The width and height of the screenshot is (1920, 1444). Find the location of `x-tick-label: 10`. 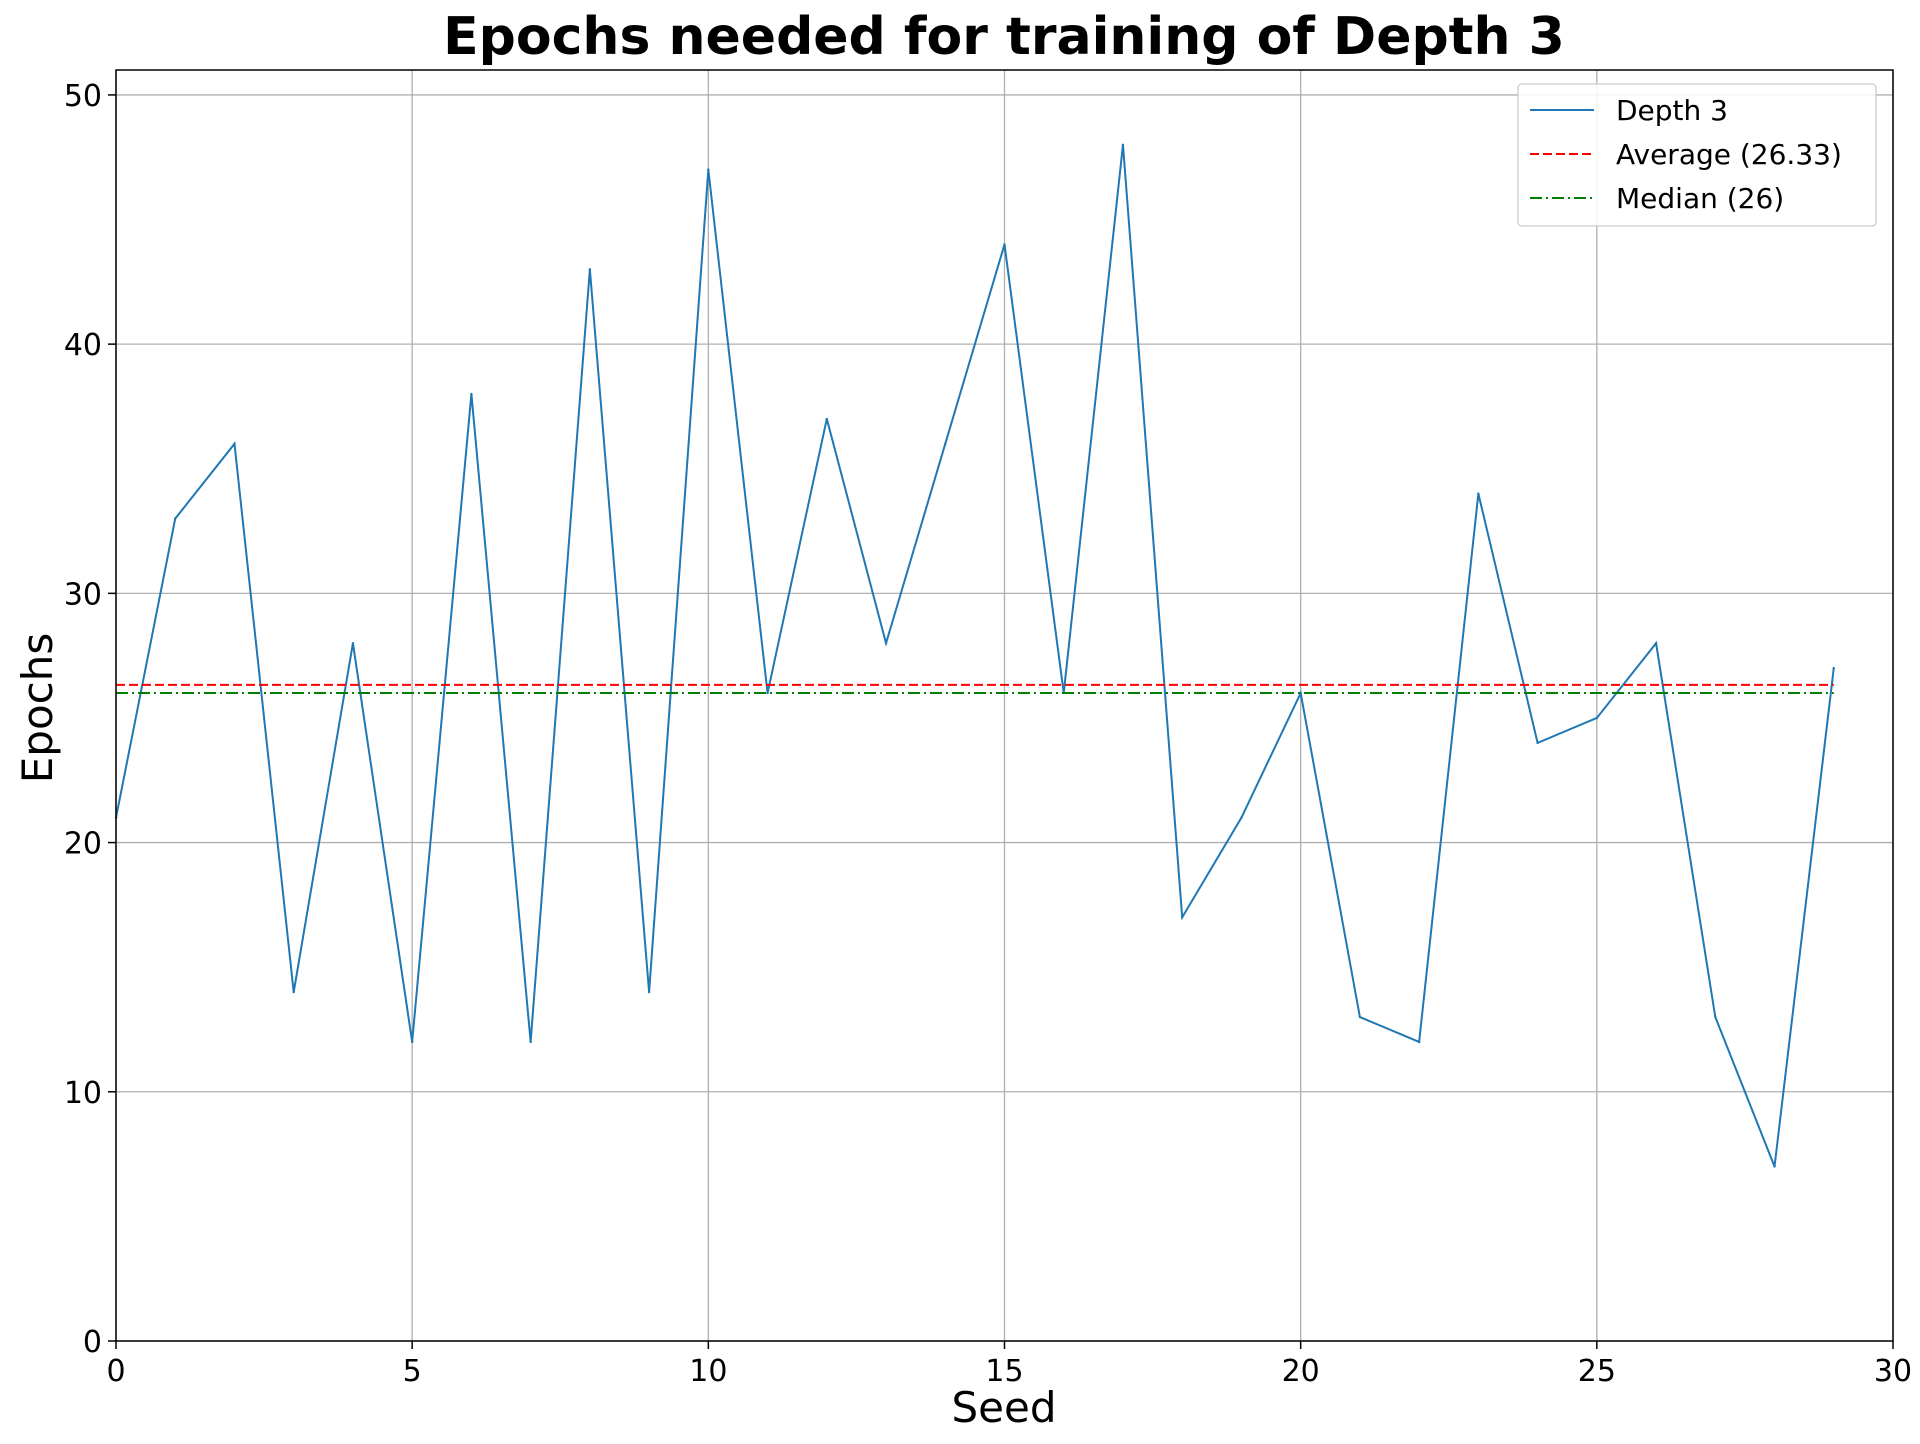

x-tick-label: 10 is located at coordinates (708, 1371).